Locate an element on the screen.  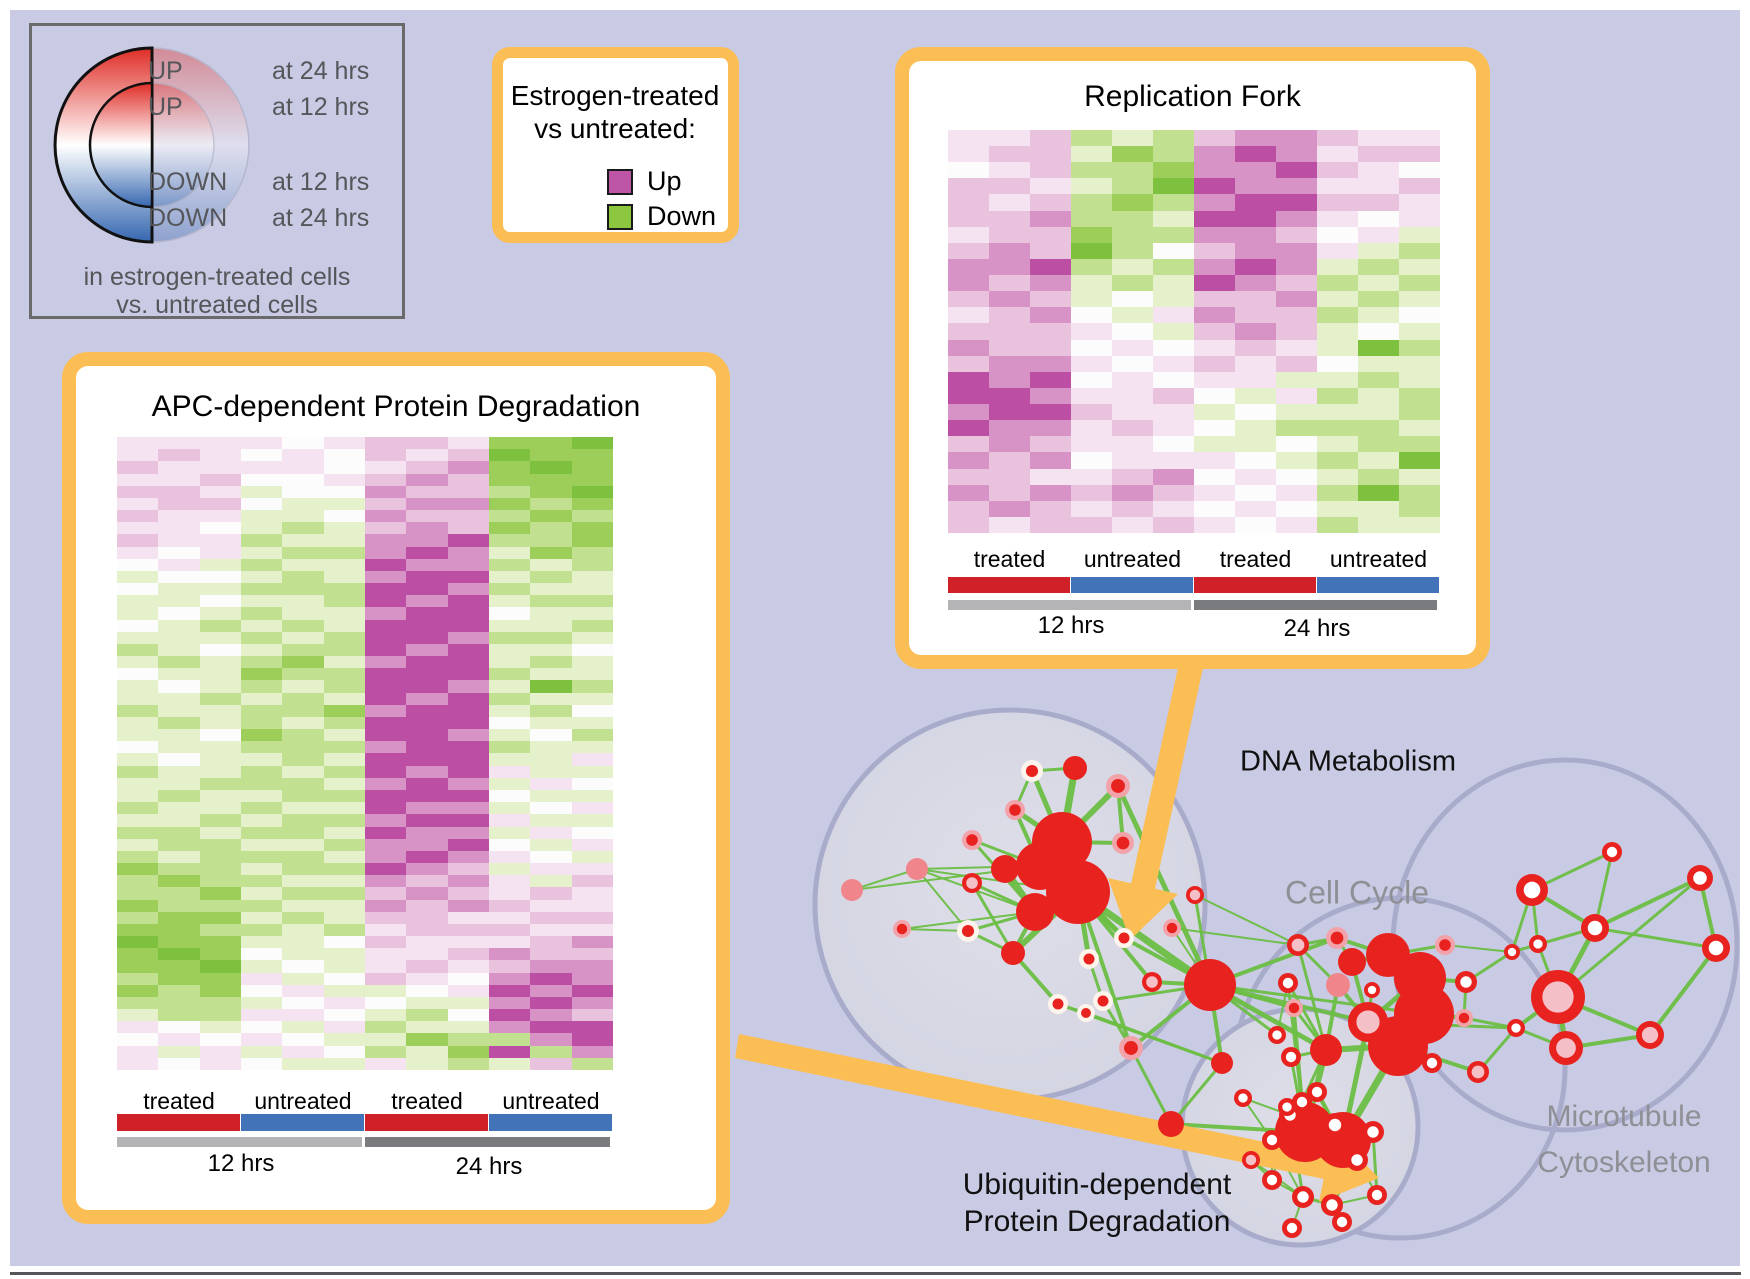
legend-footer-line1: in estrogen-treated cells is located at coordinates (217, 277).